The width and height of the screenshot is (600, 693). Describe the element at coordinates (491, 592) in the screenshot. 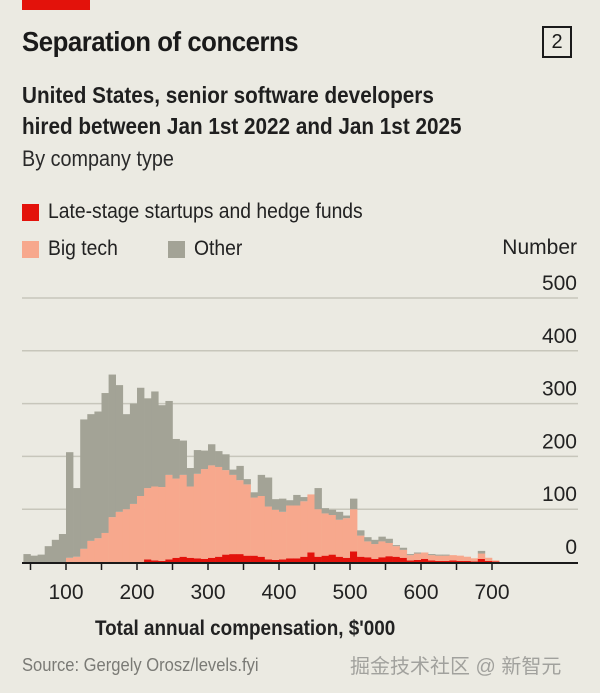

I see `x-tick-label-700: 700` at that location.